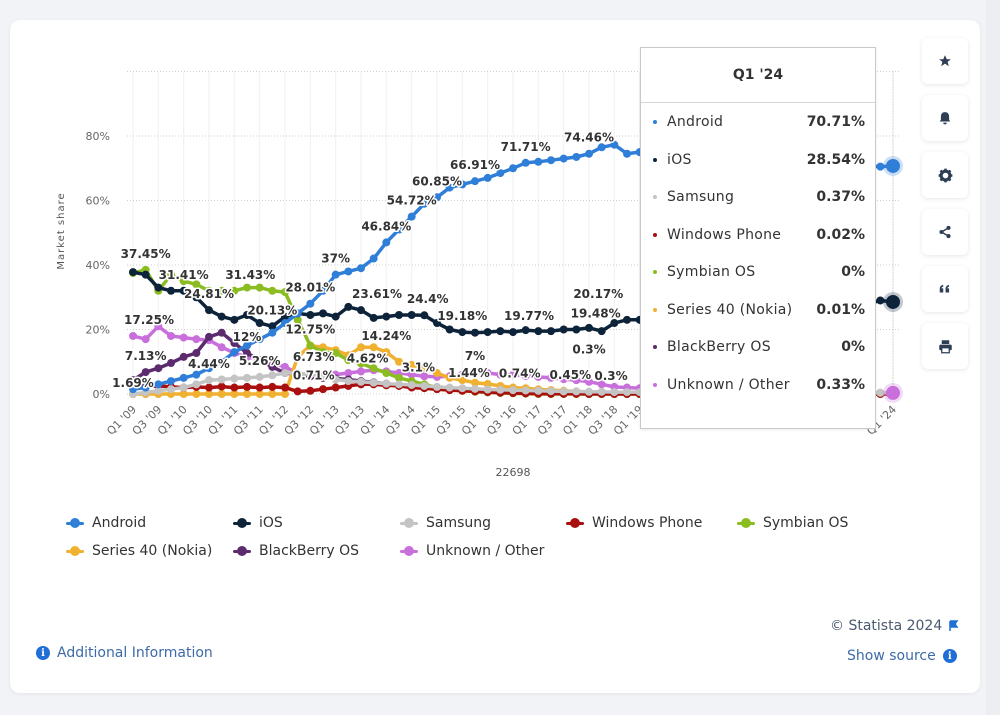  What do you see at coordinates (792, 523) in the screenshot?
I see `legend-item-symbian-os: Symbian OS` at bounding box center [792, 523].